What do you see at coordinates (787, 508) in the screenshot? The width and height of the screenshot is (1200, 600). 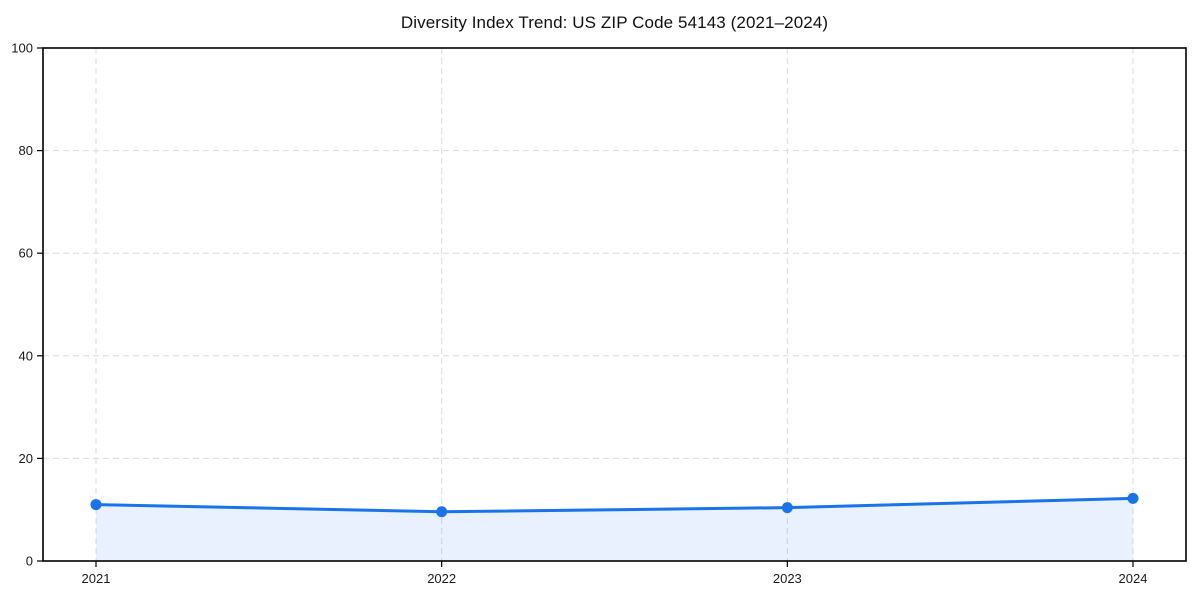 I see `data-point-2023` at bounding box center [787, 508].